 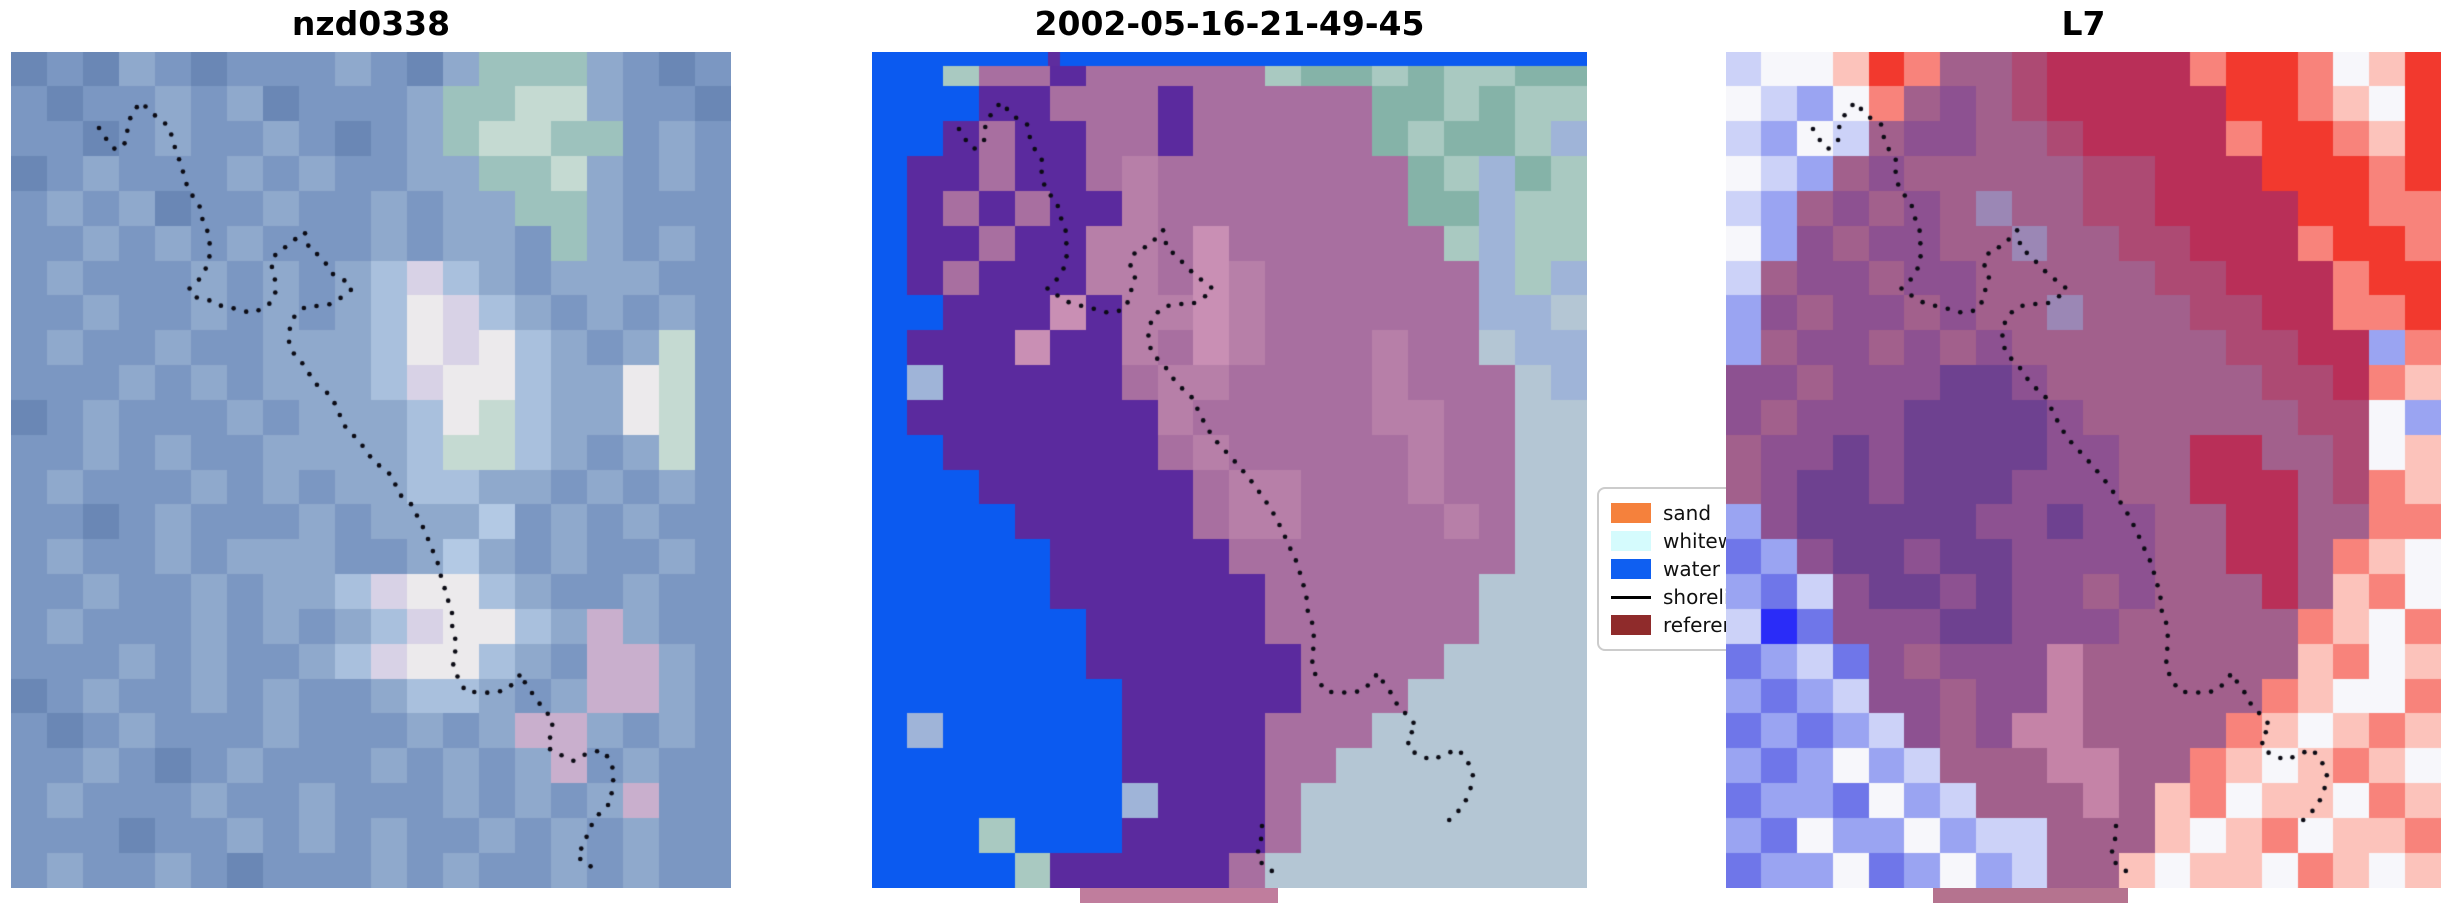 I want to click on legend-swatch-sand, so click(x=1631, y=513).